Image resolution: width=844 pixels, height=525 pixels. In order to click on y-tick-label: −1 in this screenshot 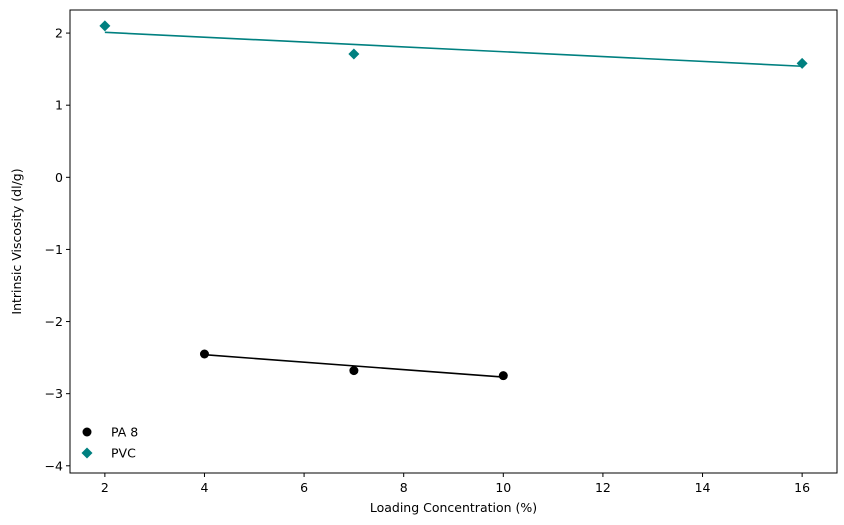, I will do `click(54, 249)`.